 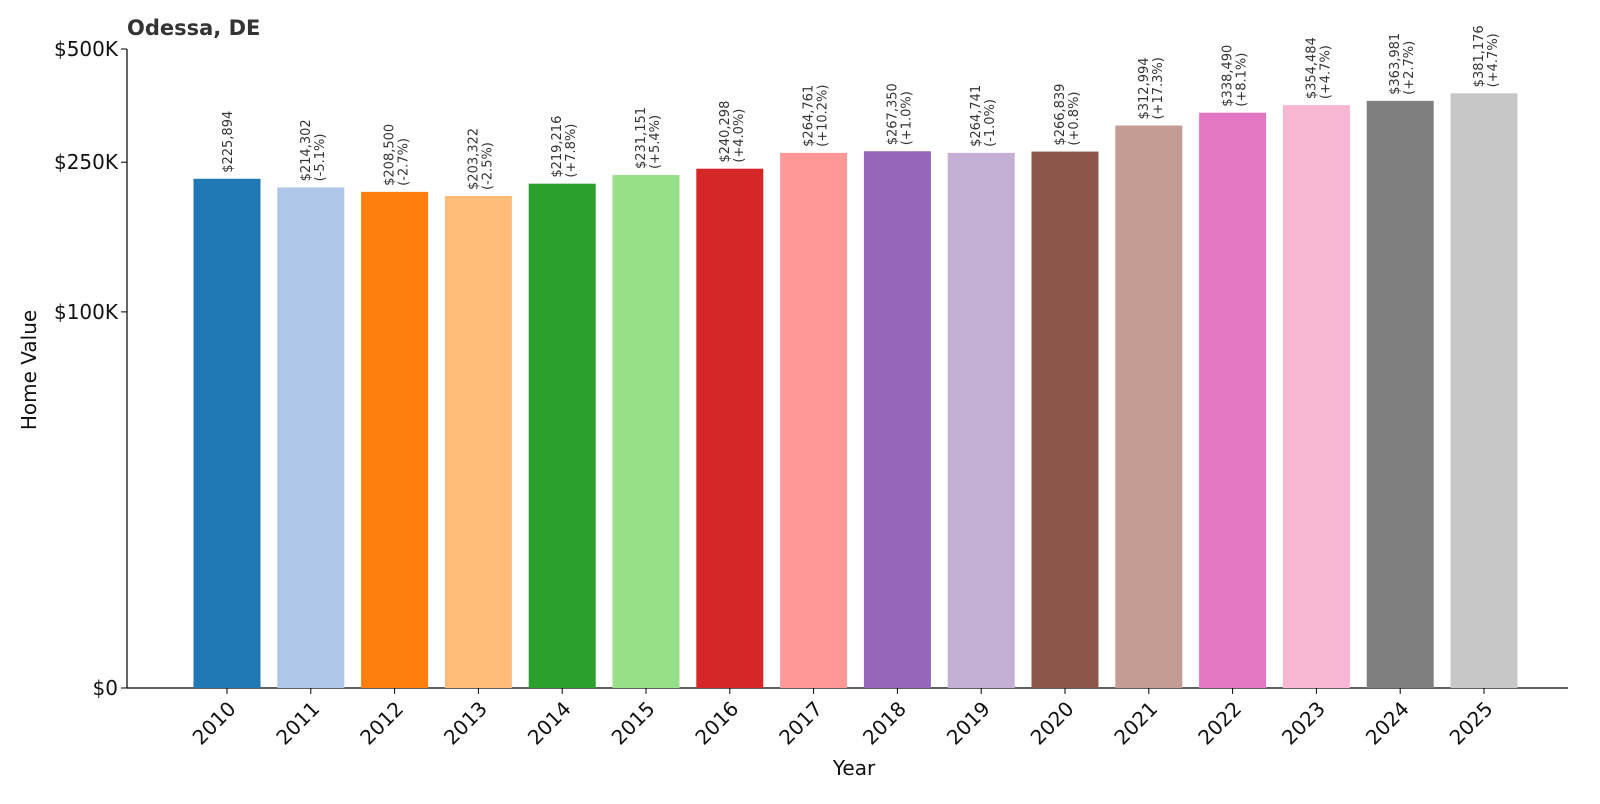 I want to click on bar-2014, so click(x=562, y=435).